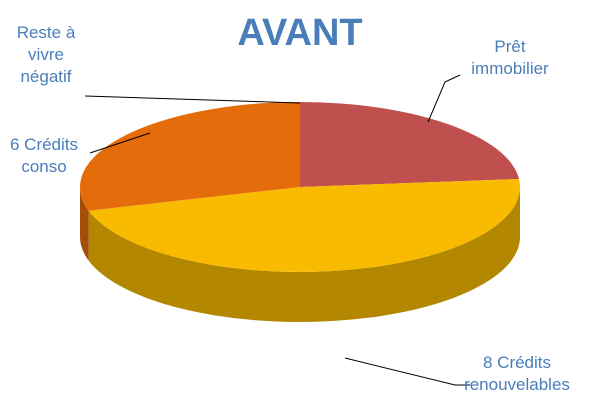 The height and width of the screenshot is (400, 600). Describe the element at coordinates (44, 155) in the screenshot. I see `slice-label: 6 Crédits conso` at that location.